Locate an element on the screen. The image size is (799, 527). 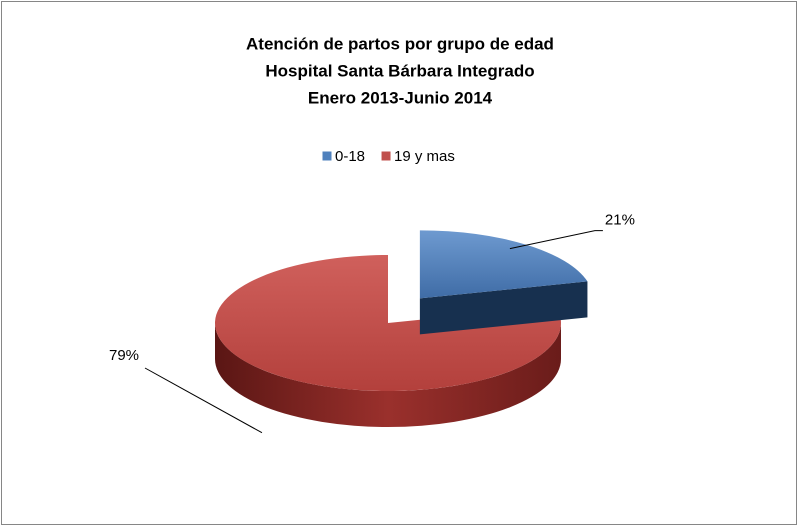
slice-side is located at coordinates (388, 375).